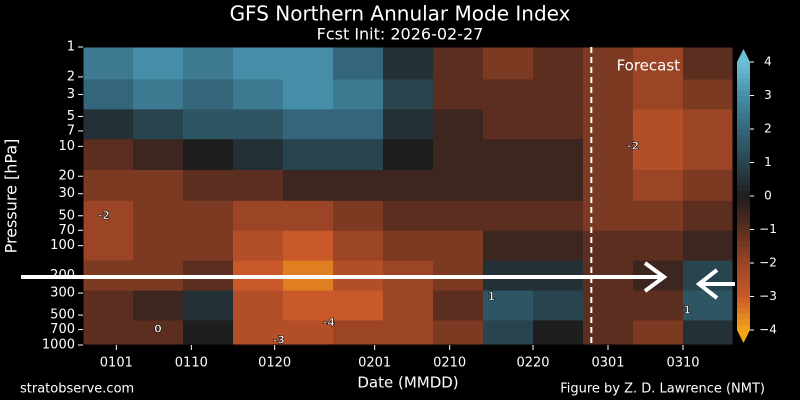  Describe the element at coordinates (58, 345) in the screenshot. I see `y-tick-label: 1000` at that location.